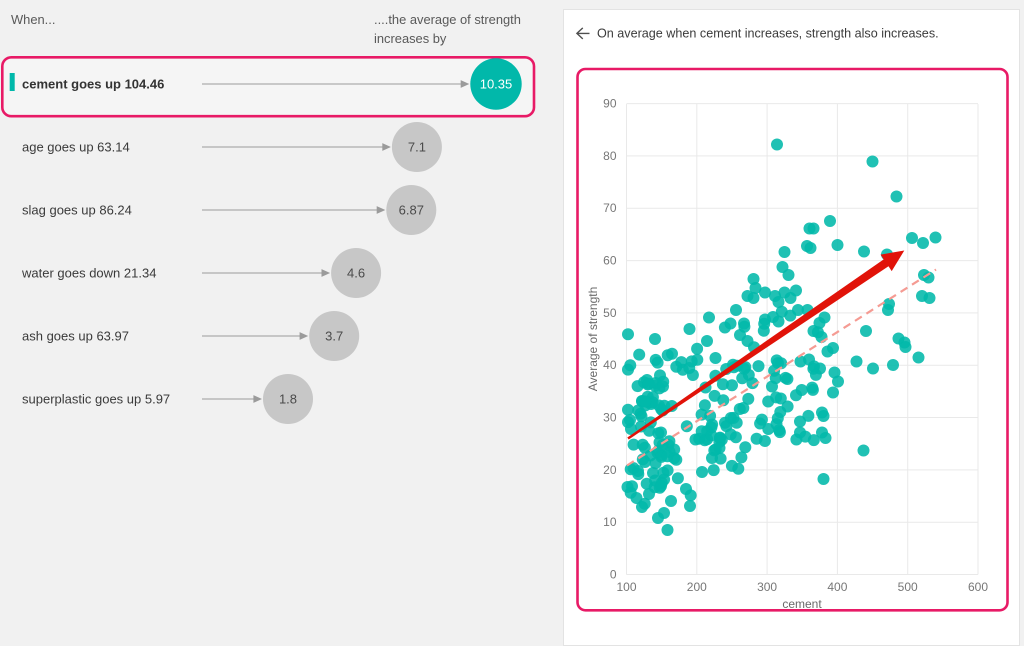 The width and height of the screenshot is (1024, 646). What do you see at coordinates (334, 336) in the screenshot?
I see `svg-text: 3.7` at bounding box center [334, 336].